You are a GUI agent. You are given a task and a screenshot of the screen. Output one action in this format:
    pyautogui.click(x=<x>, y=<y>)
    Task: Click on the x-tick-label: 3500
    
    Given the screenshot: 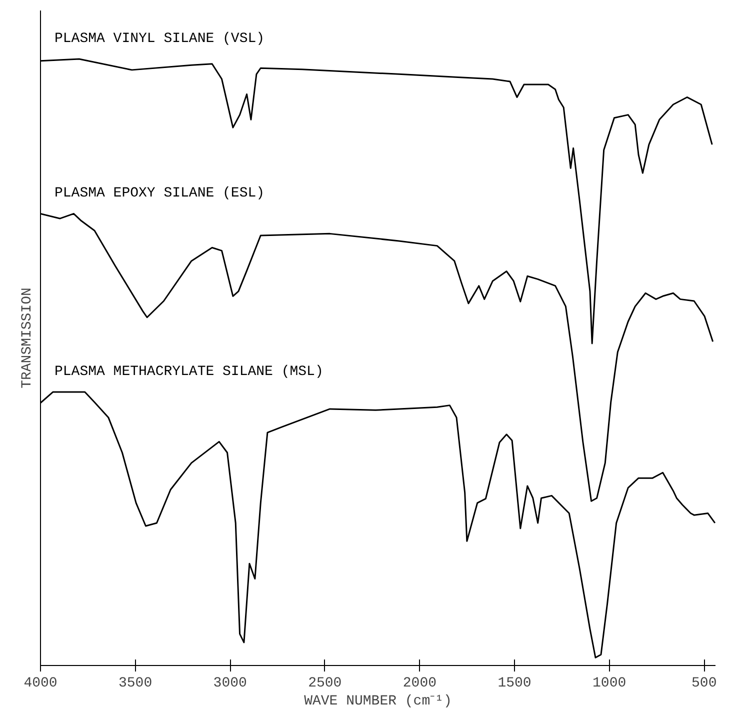 What is the action you would take?
    pyautogui.click(x=135, y=684)
    